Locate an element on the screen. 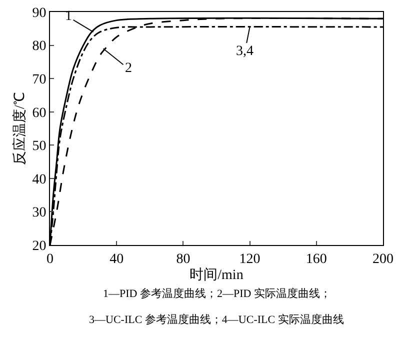 This screenshot has width=400, height=340. x-tick-label: 0 is located at coordinates (50, 259).